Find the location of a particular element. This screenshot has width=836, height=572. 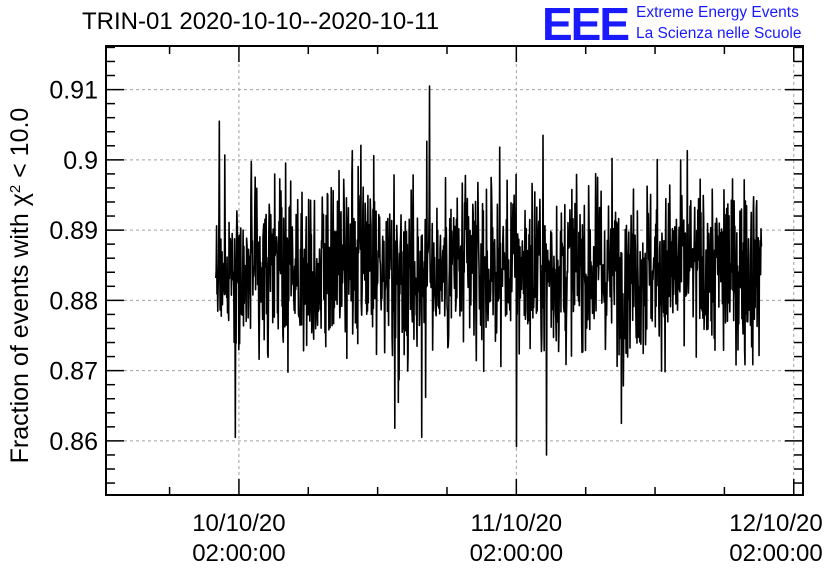

x-tick-label-date: 10/10/20 is located at coordinates (238, 523).